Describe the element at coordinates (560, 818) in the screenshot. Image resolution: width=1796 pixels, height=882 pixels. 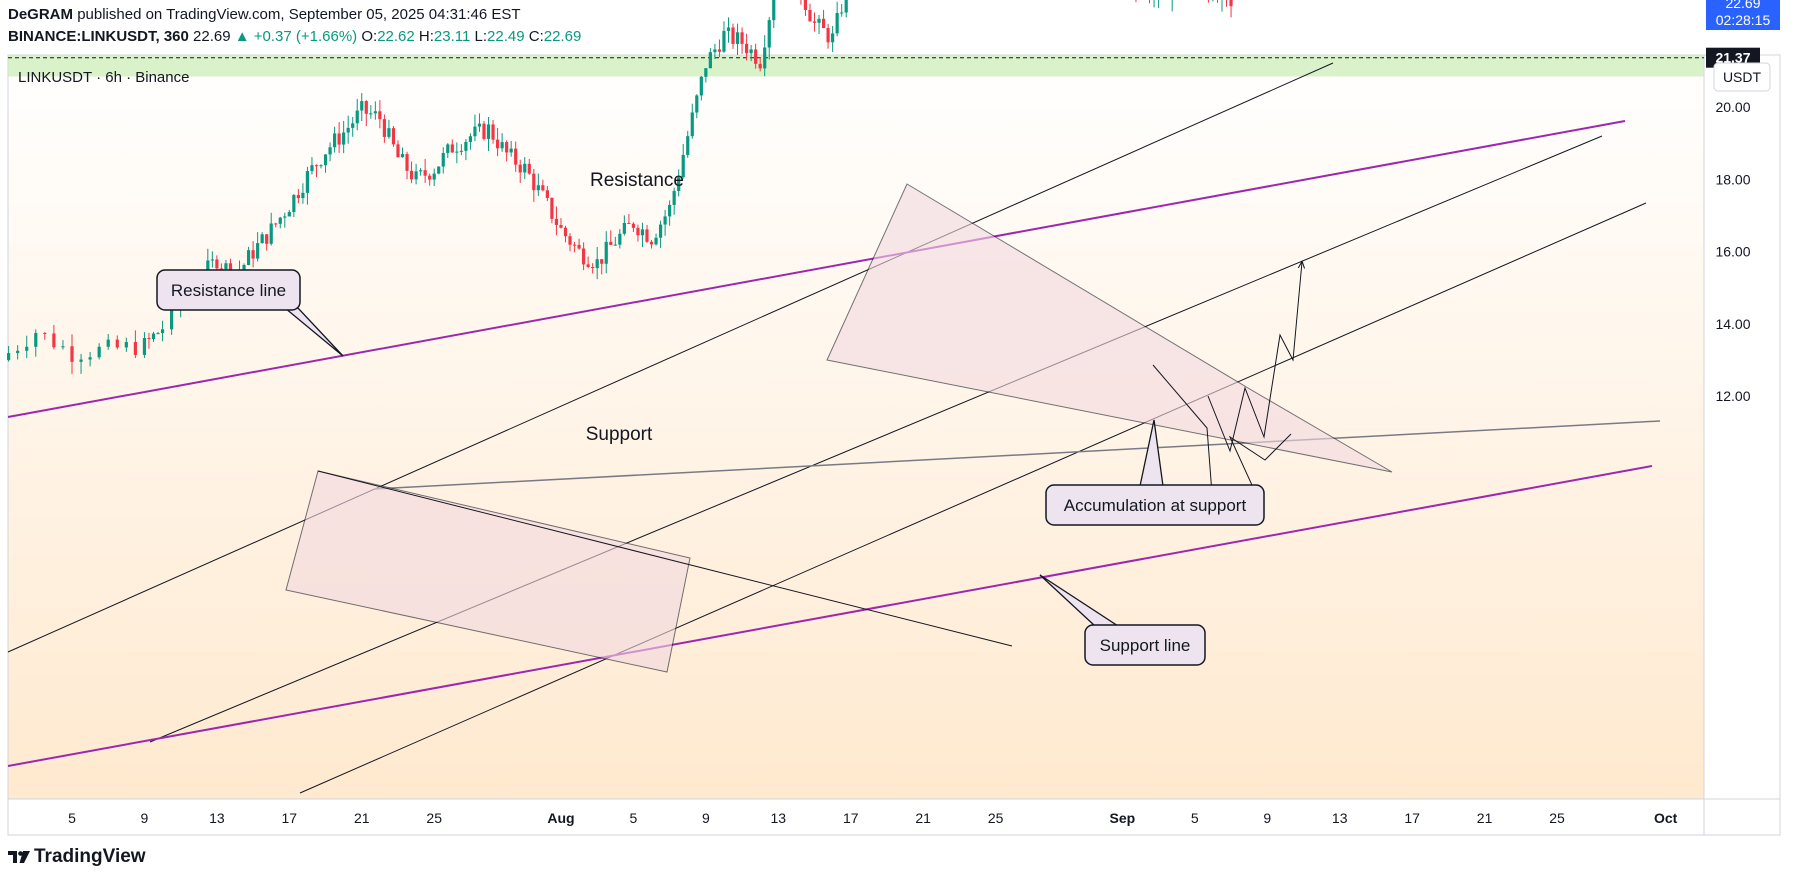
I see `time-tick-label: Aug` at that location.